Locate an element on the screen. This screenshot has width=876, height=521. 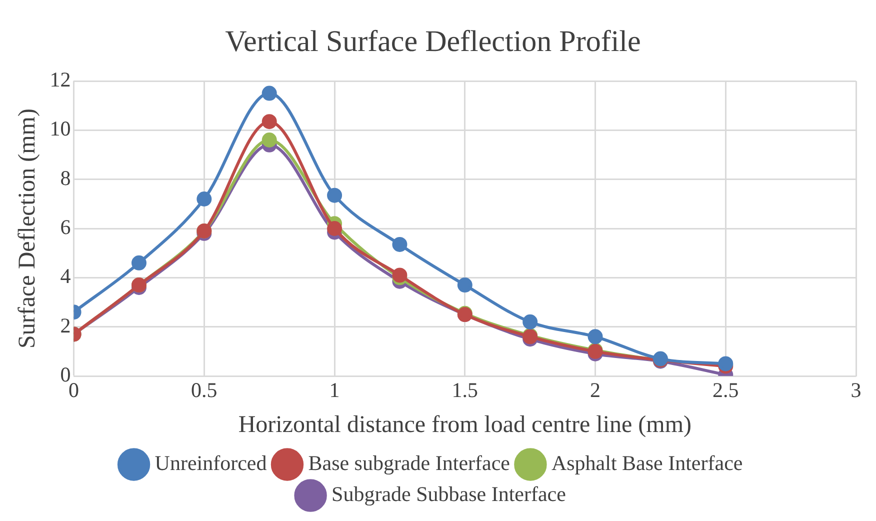
y-tick-label: 0 is located at coordinates (65, 374).